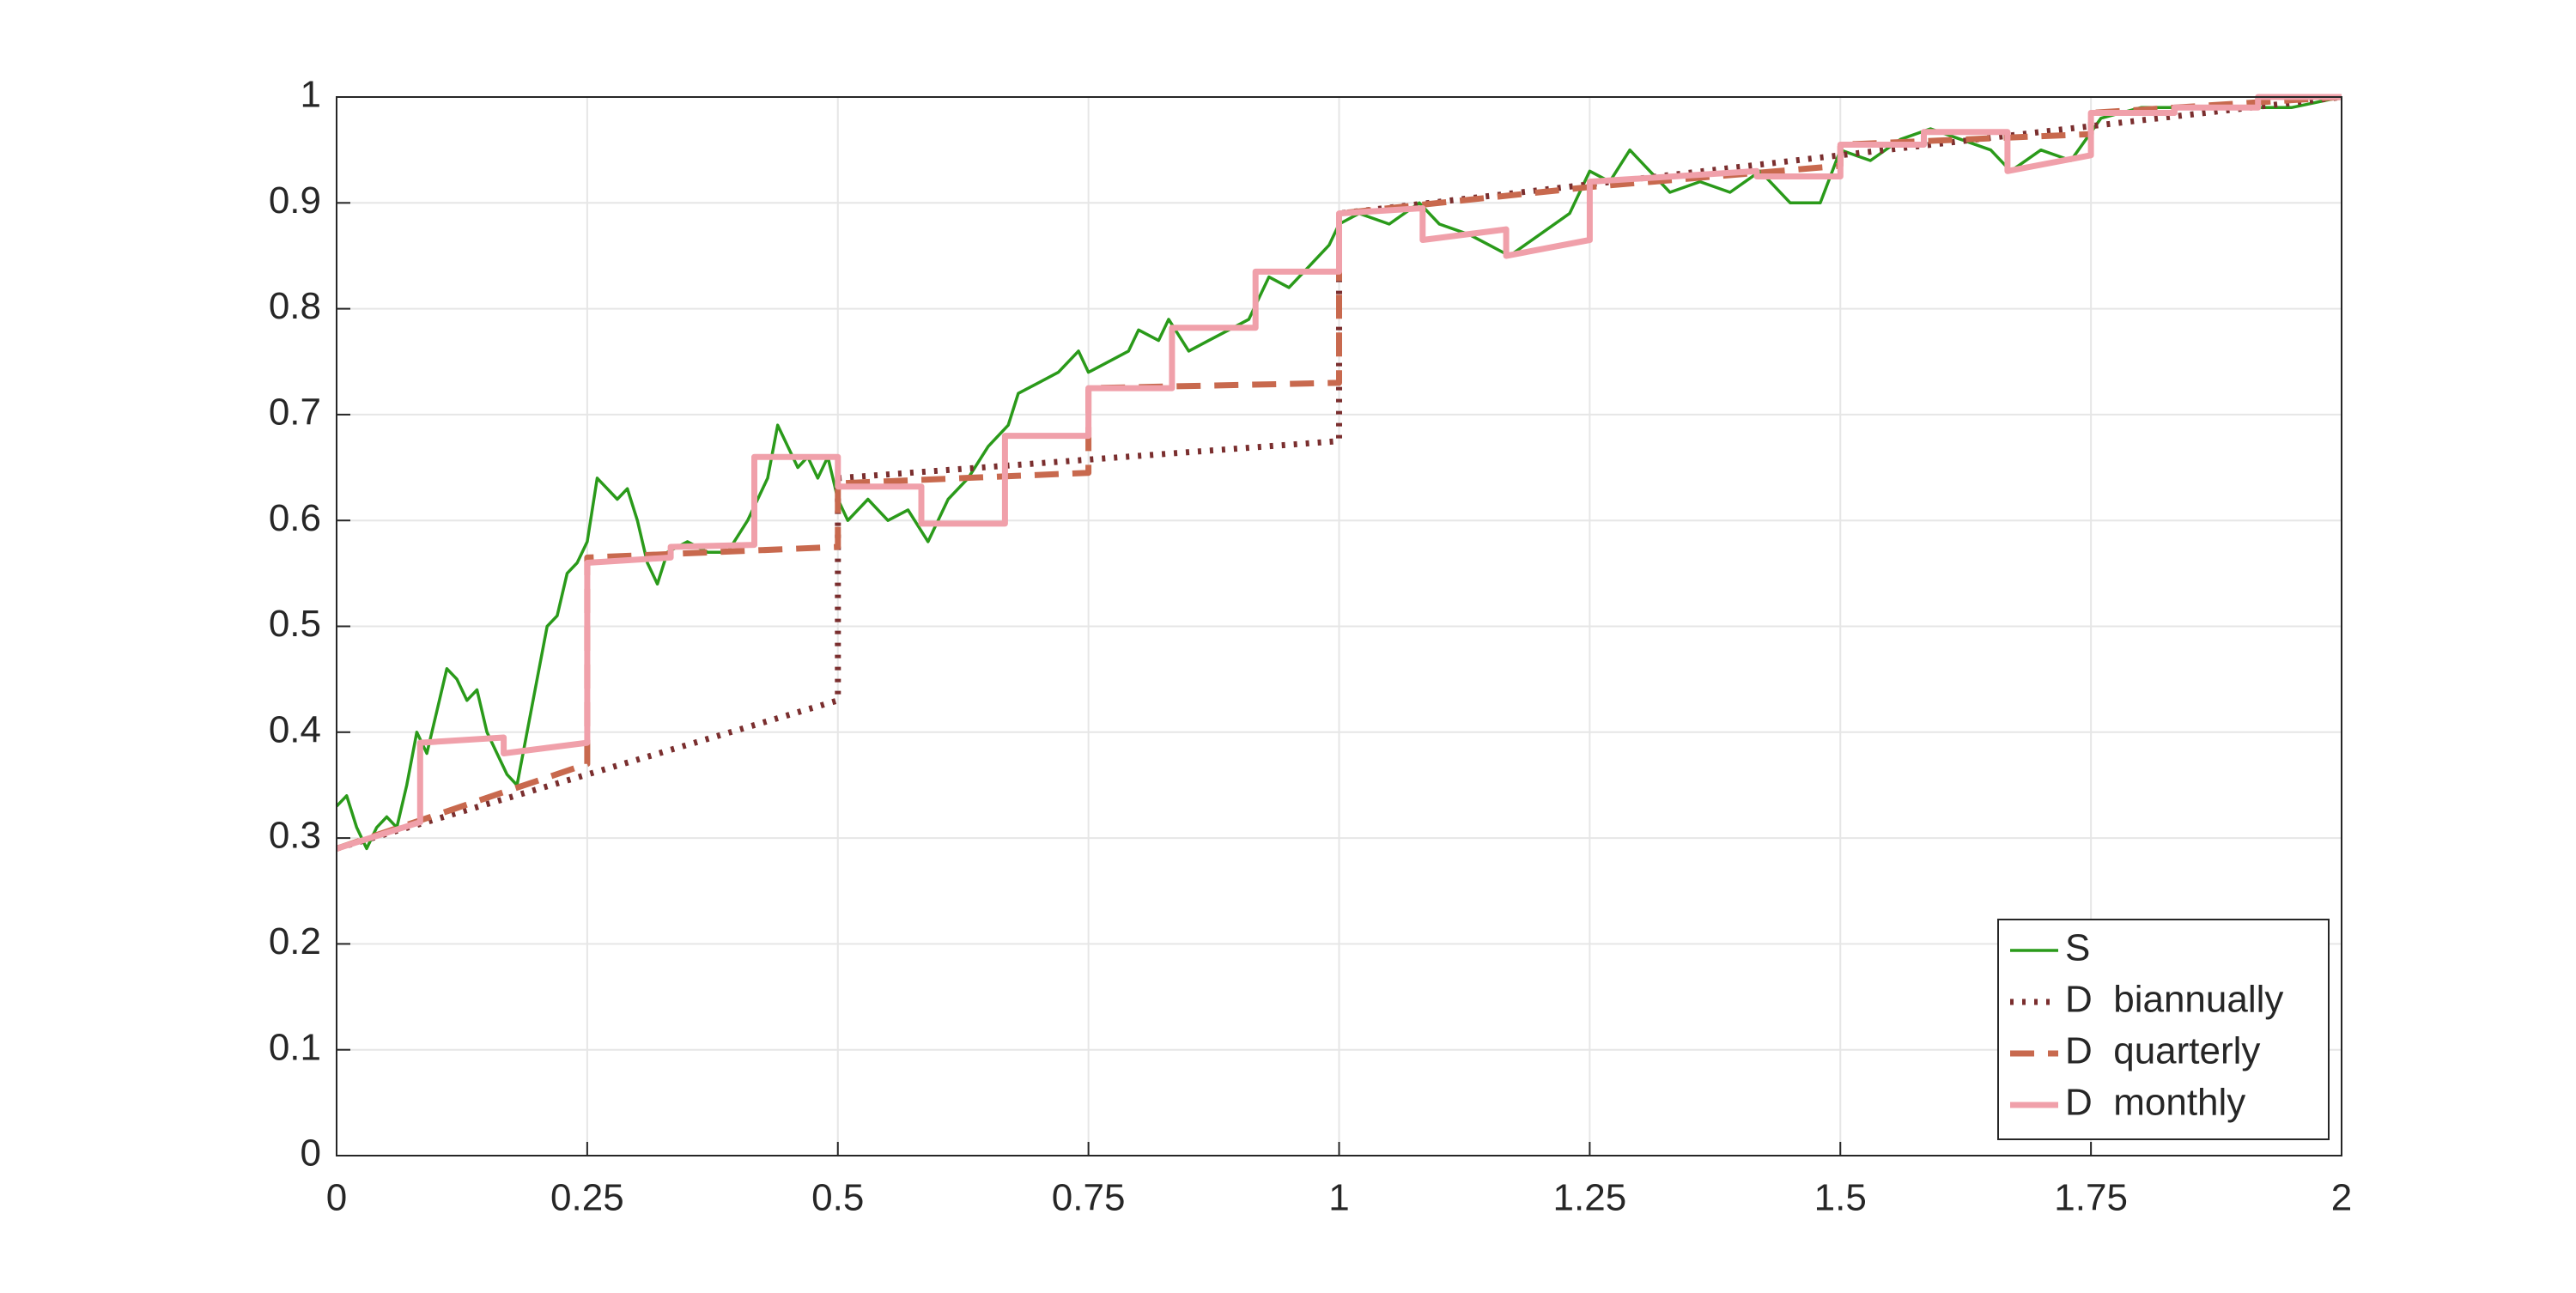 The image size is (2576, 1293). I want to click on y-tick-label: 0.2, so click(295, 941).